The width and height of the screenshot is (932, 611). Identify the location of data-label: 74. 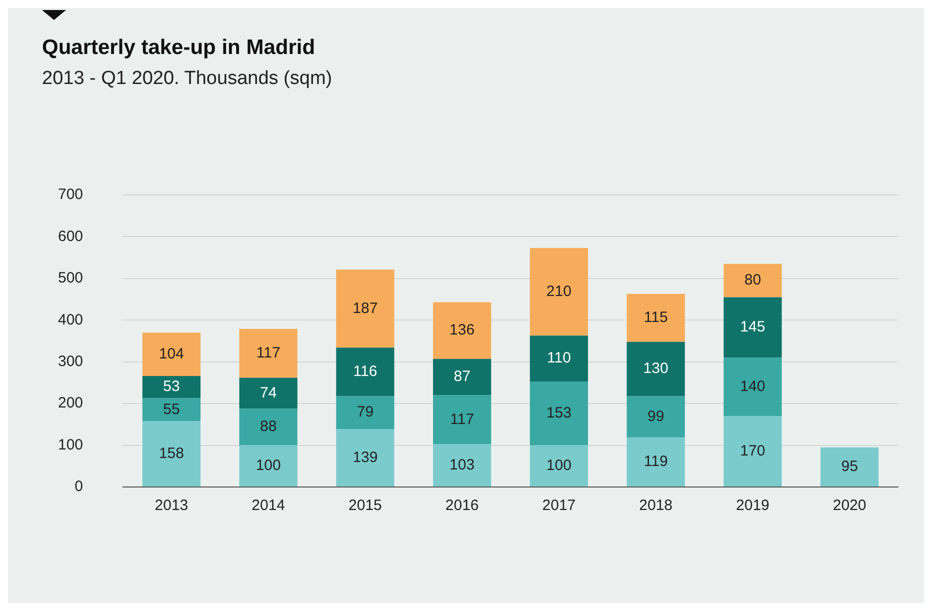
(268, 393).